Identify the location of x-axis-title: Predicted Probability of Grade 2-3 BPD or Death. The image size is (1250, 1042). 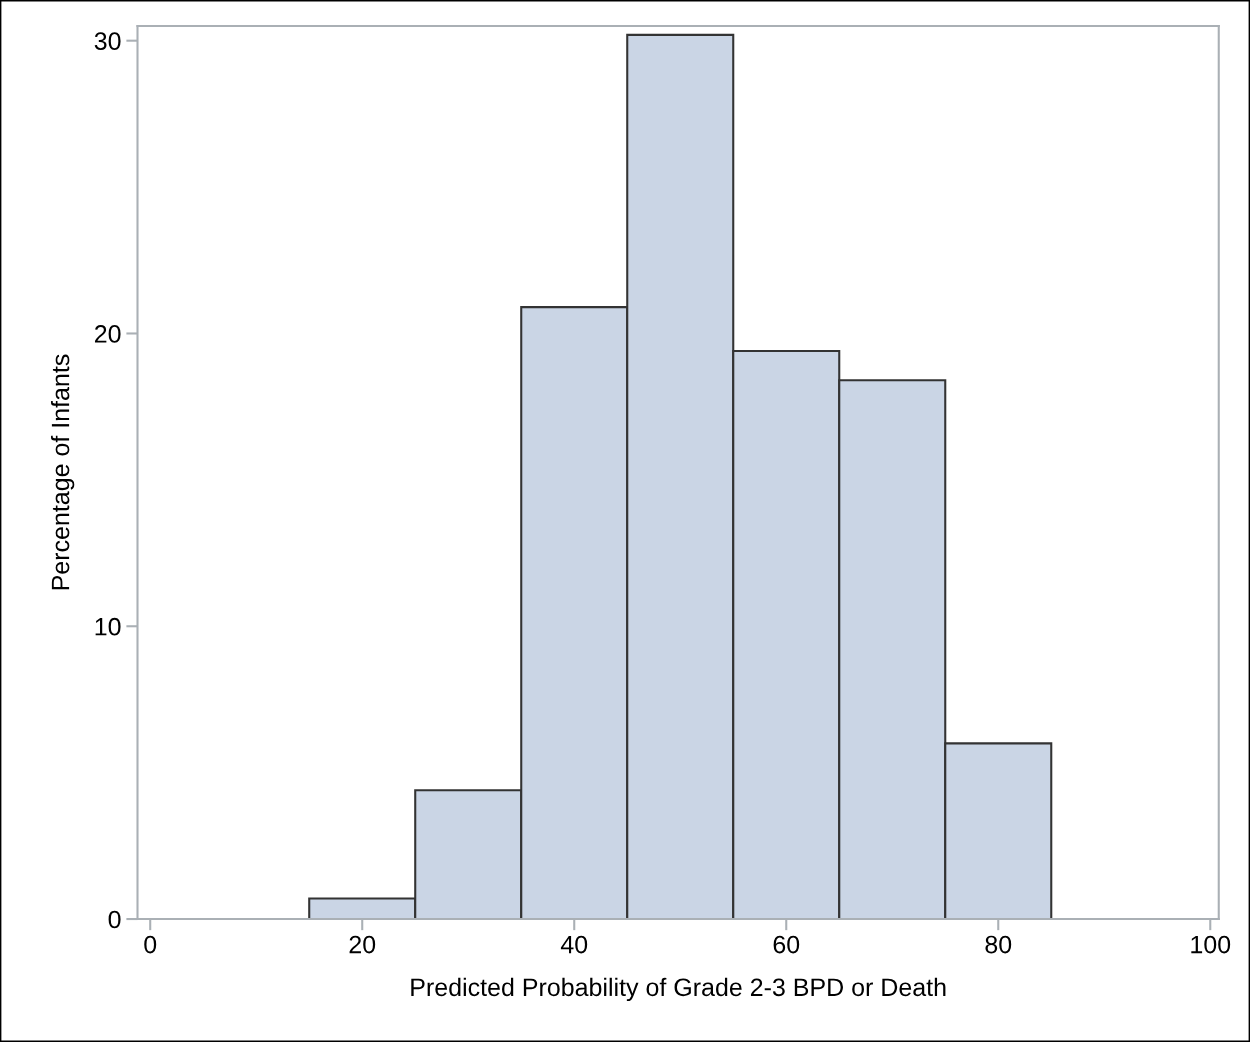
(678, 989).